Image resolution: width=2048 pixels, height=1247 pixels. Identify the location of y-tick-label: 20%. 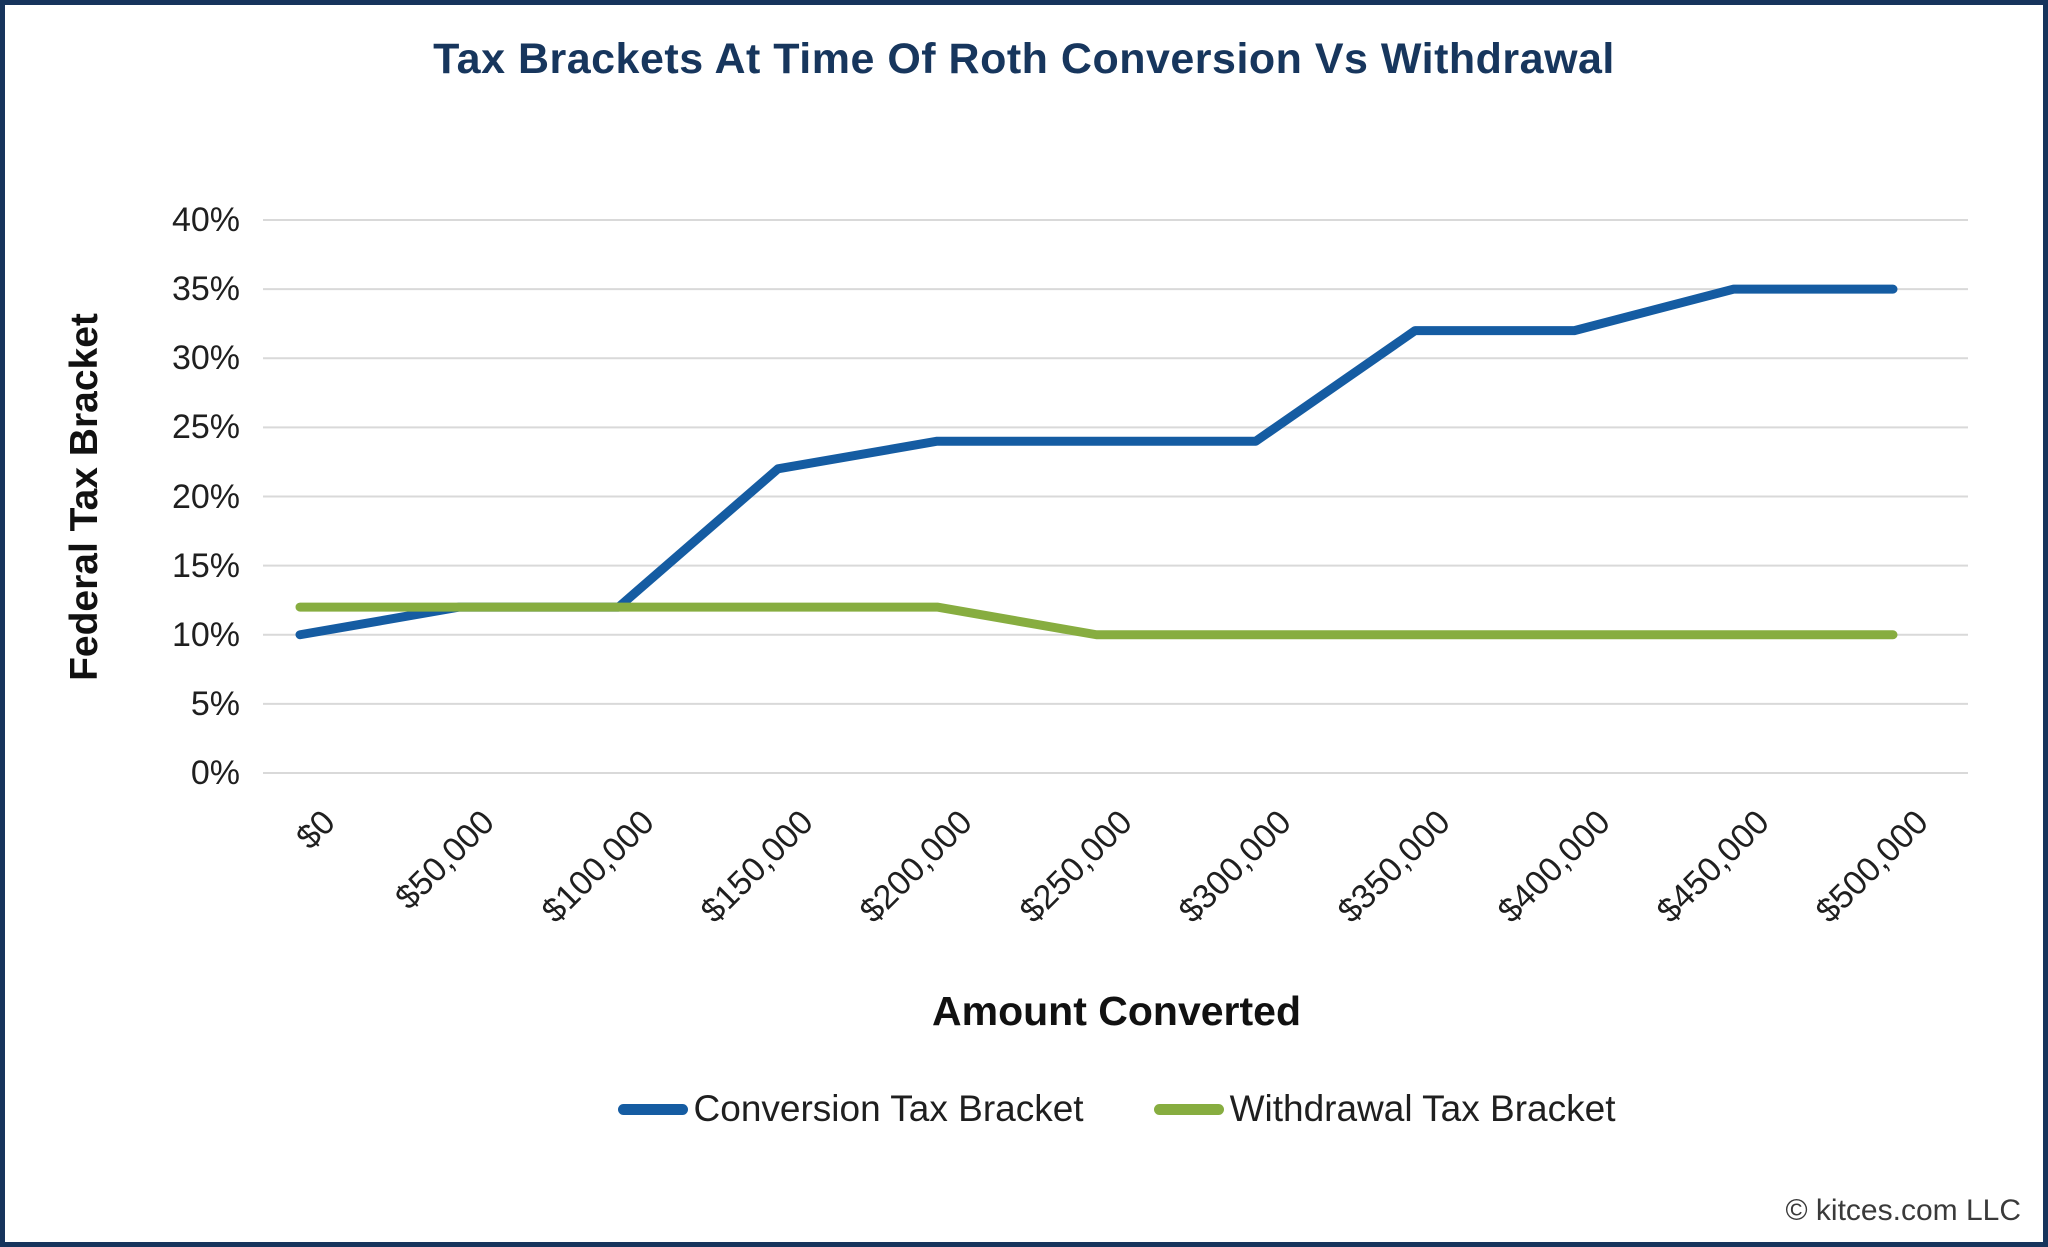
(205, 496).